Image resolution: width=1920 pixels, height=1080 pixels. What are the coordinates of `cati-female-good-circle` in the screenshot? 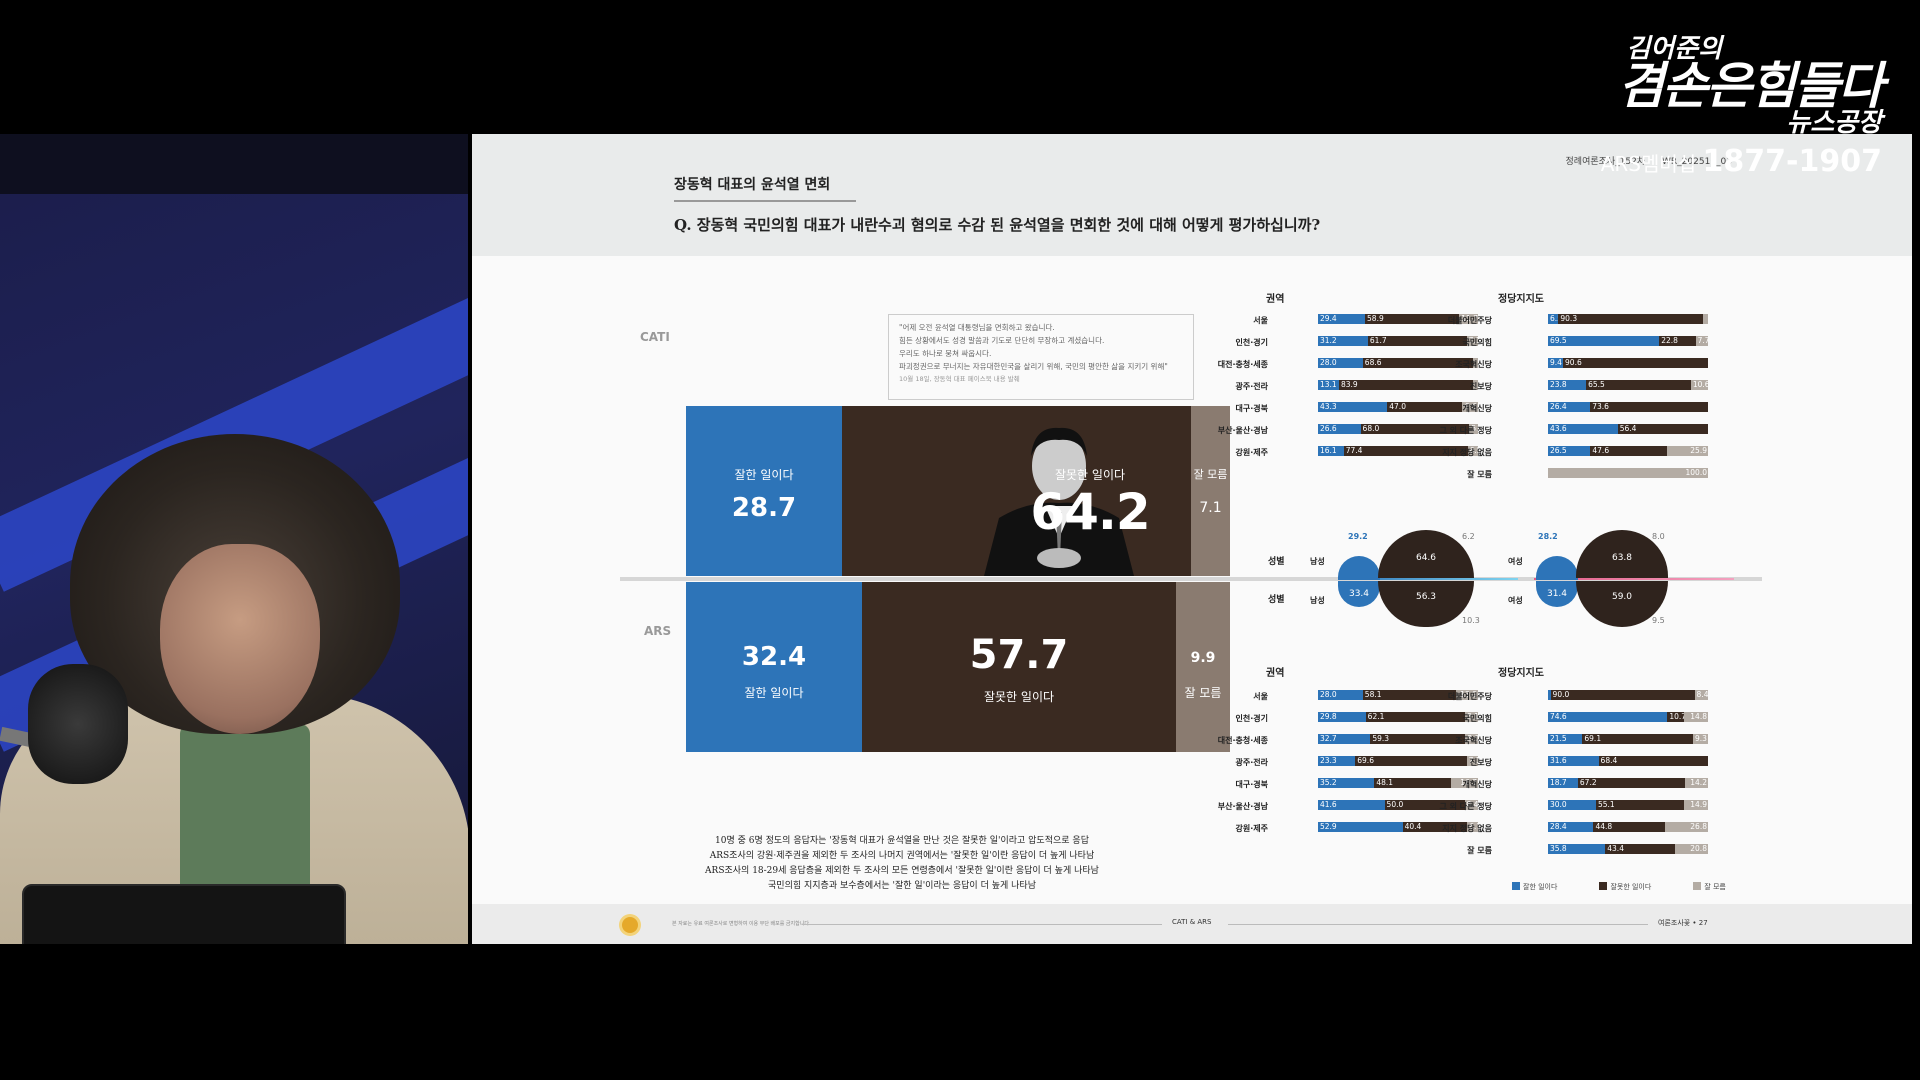 It's located at (1557, 568).